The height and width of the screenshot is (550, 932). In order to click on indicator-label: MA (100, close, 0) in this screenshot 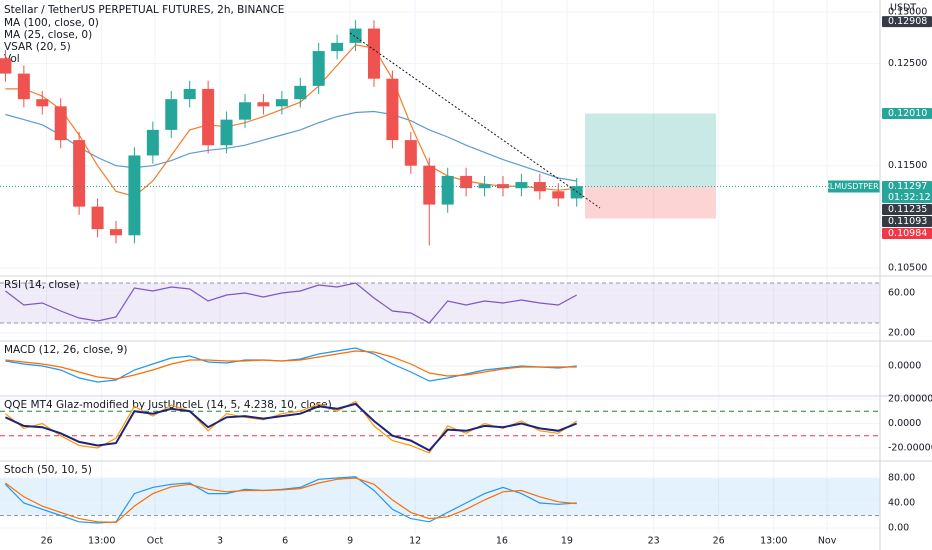, I will do `click(51, 23)`.